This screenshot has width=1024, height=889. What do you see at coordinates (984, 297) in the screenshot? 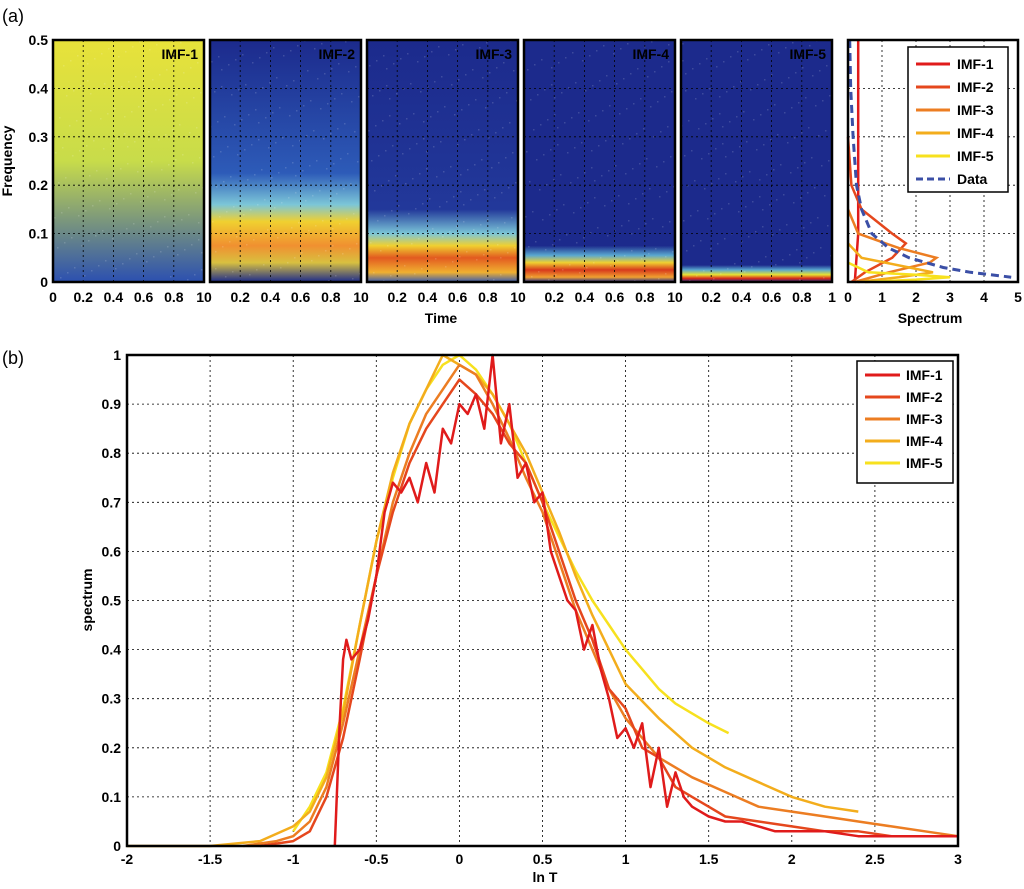
I see `spectrum-xtick-label: 4` at bounding box center [984, 297].